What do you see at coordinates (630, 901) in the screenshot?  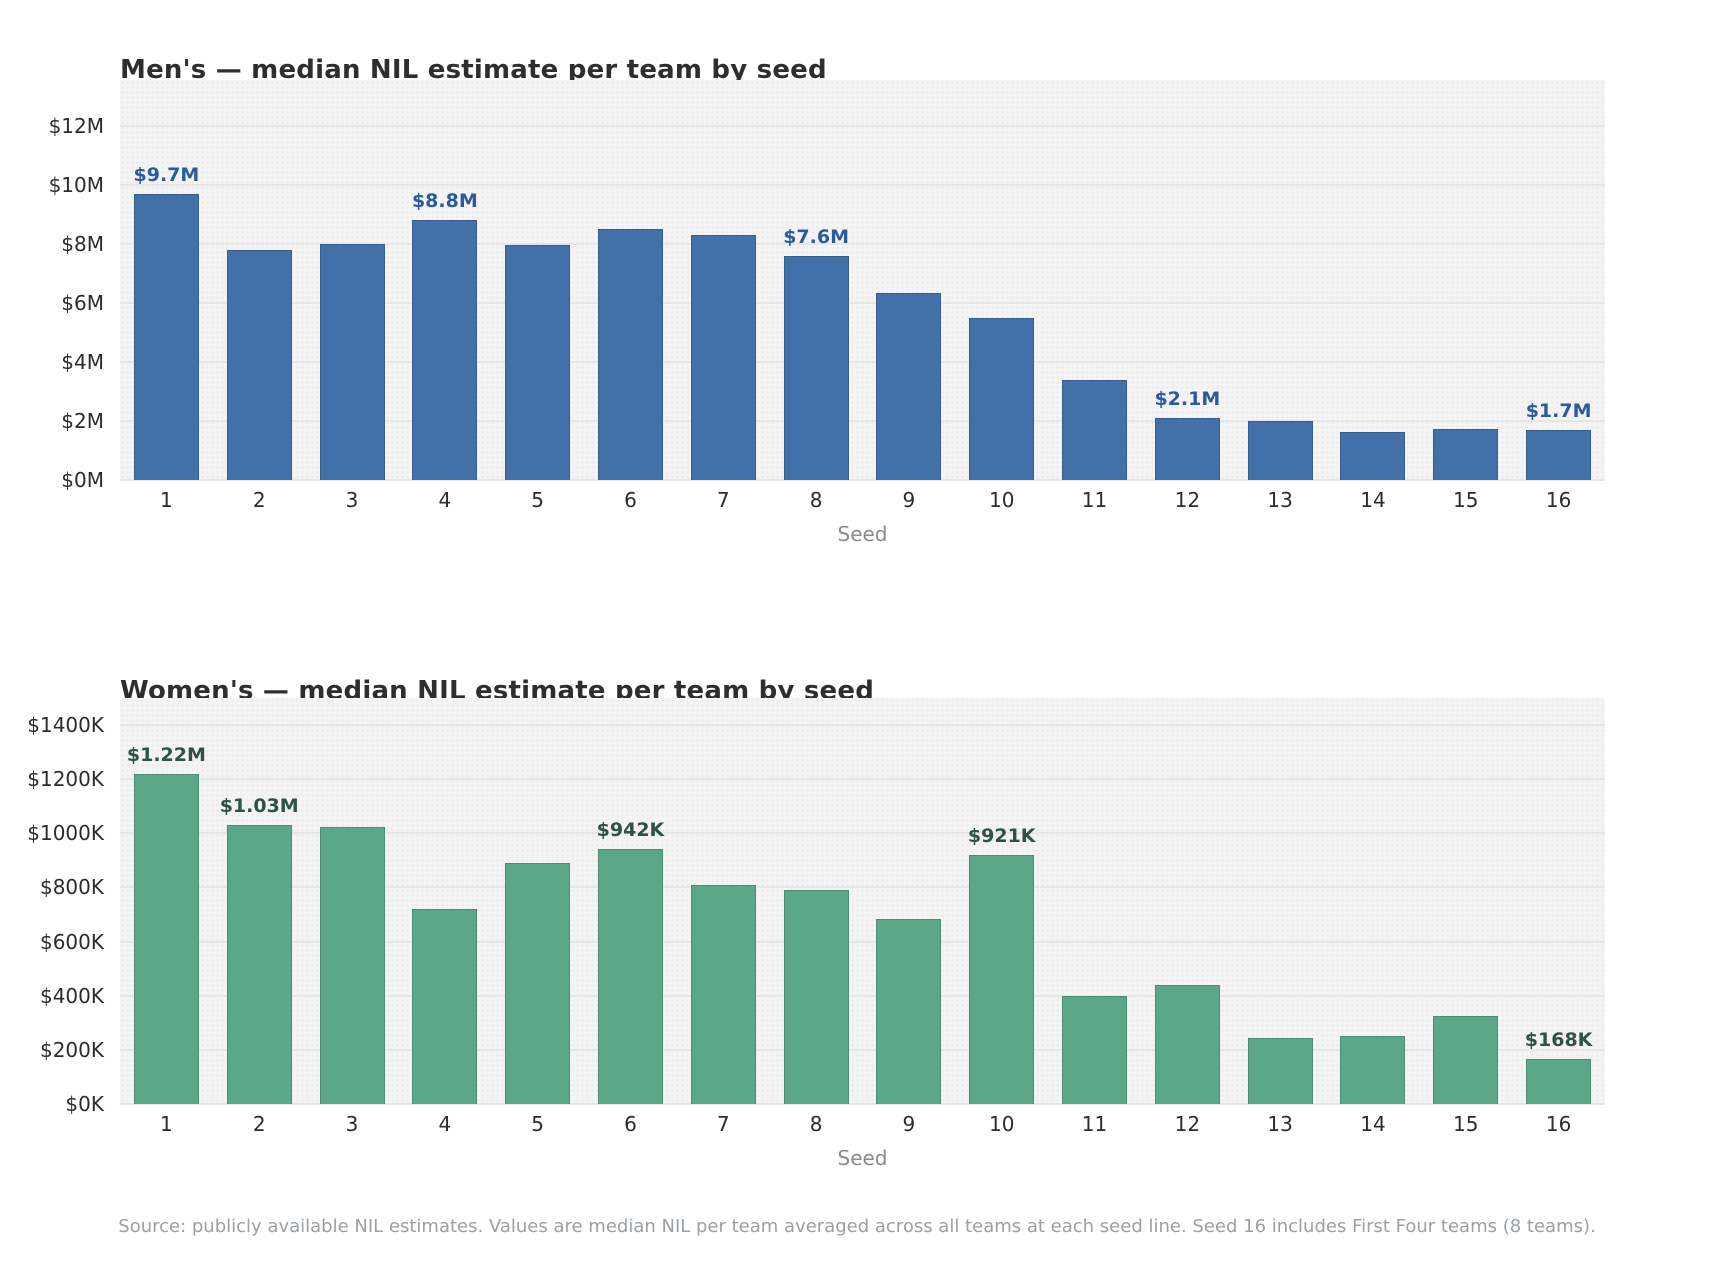 I see `bar-slot-seed-6: $942K` at bounding box center [630, 901].